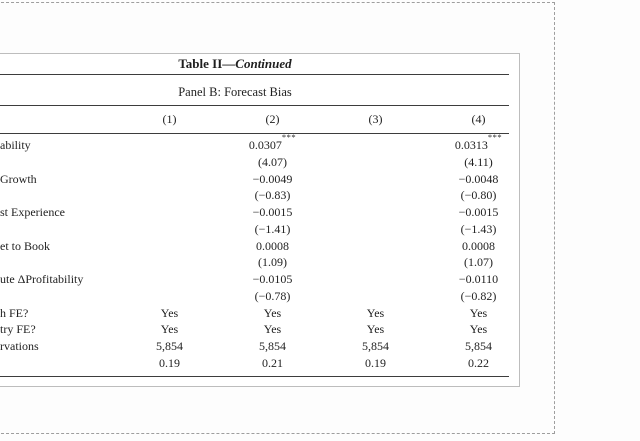 Image resolution: width=640 pixels, height=441 pixels. I want to click on table-row: st Experience −0.0015 −0.0015, so click(265, 212).